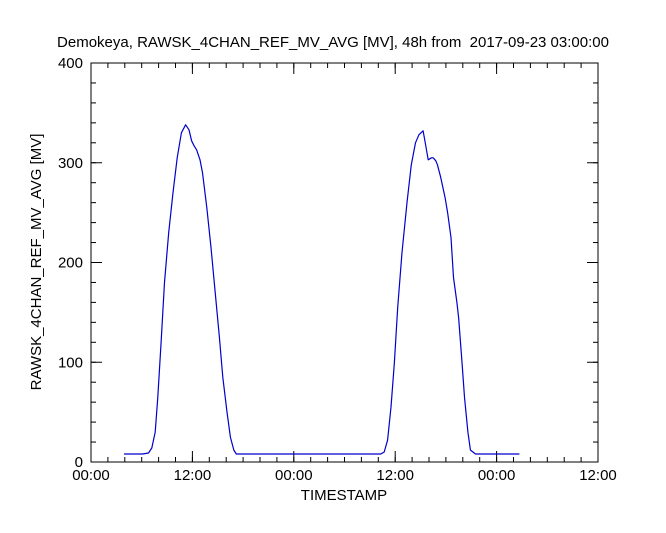 This screenshot has height=533, width=666. Describe the element at coordinates (70, 63) in the screenshot. I see `y-tick-label: 400` at that location.